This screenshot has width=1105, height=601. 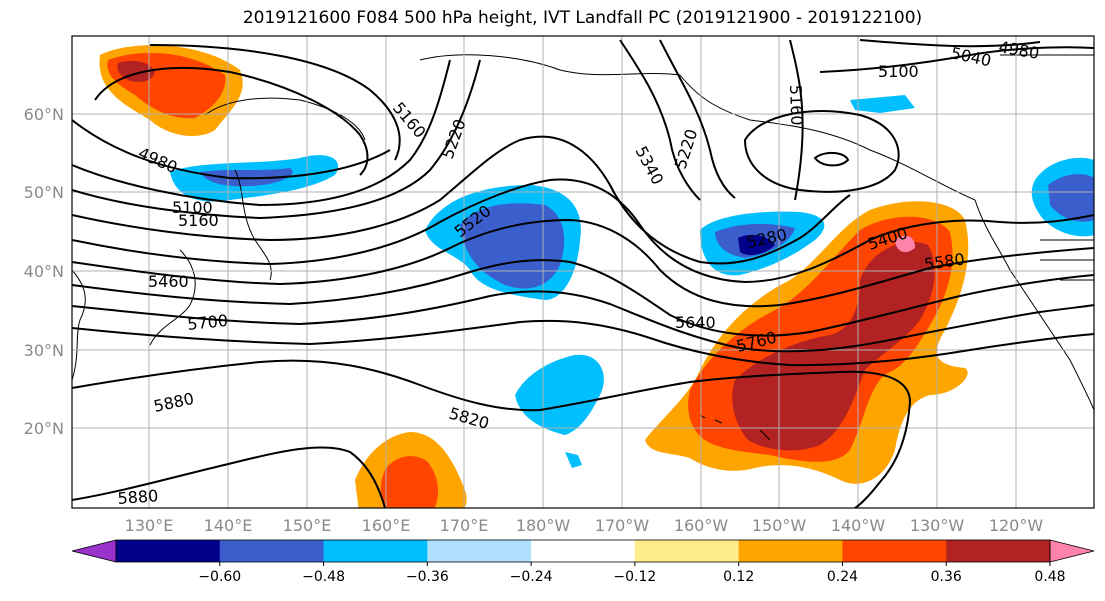 What do you see at coordinates (531, 577) in the screenshot?
I see `colorbar-tick-label: −0.24` at bounding box center [531, 577].